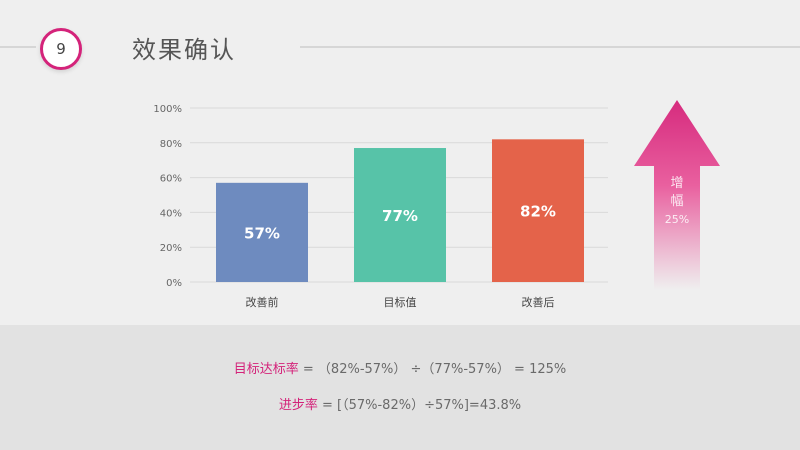 This screenshot has width=800, height=450. I want to click on up-arrow-icon, so click(677, 195).